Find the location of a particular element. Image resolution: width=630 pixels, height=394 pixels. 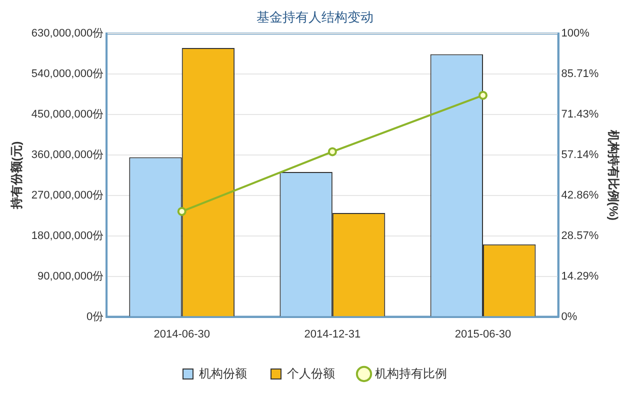

y-tick-label: 630,000,000份 is located at coordinates (67, 34).